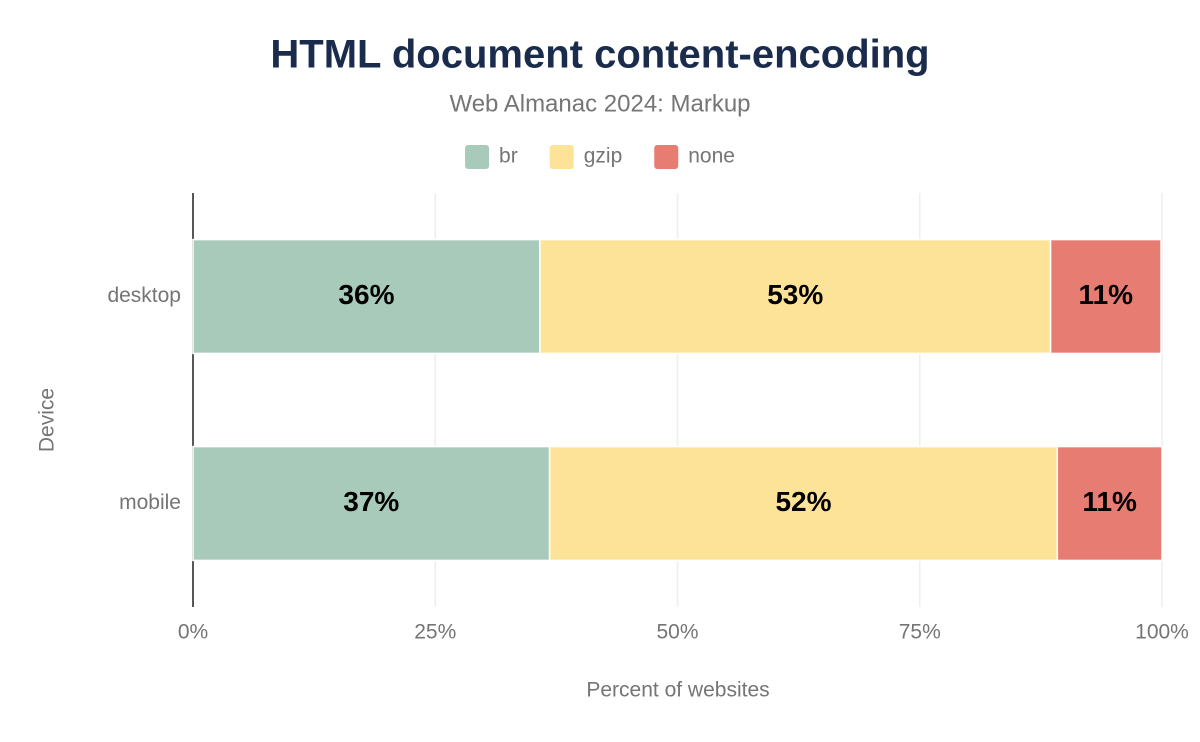  Describe the element at coordinates (150, 502) in the screenshot. I see `y-tick-label: mobile` at that location.